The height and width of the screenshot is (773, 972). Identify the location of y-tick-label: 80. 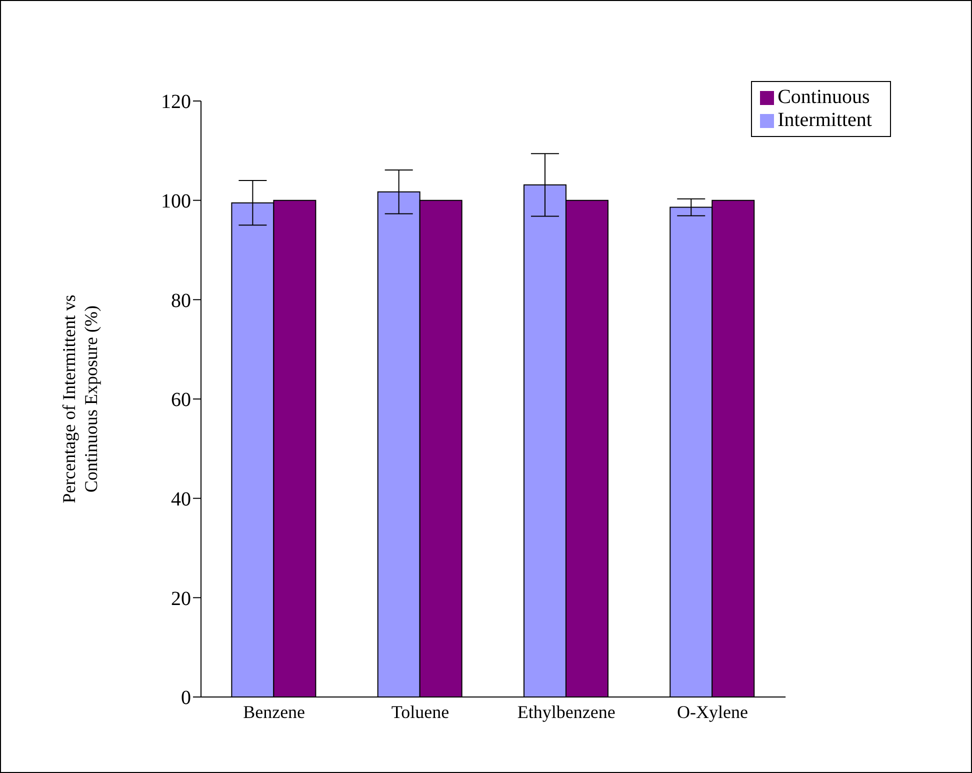
(181, 301).